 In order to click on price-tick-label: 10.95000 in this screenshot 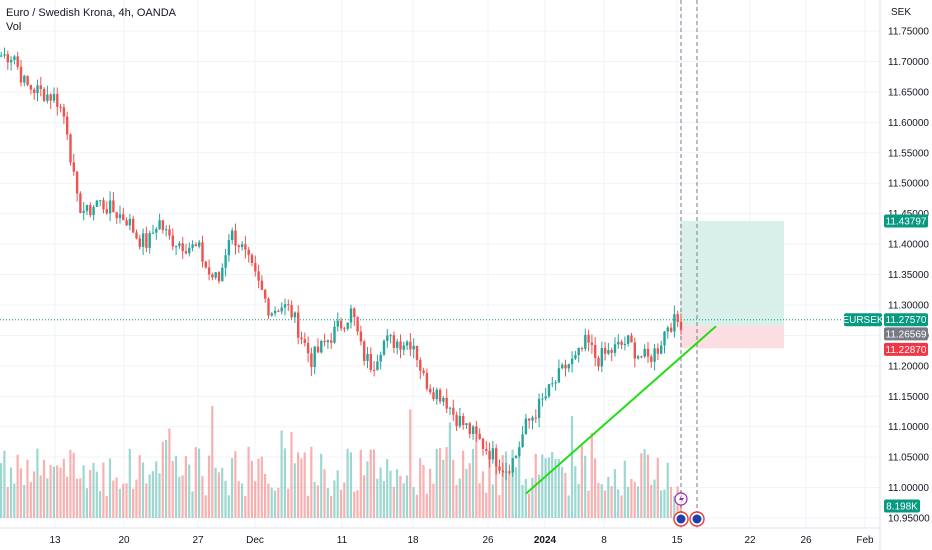, I will do `click(909, 519)`.